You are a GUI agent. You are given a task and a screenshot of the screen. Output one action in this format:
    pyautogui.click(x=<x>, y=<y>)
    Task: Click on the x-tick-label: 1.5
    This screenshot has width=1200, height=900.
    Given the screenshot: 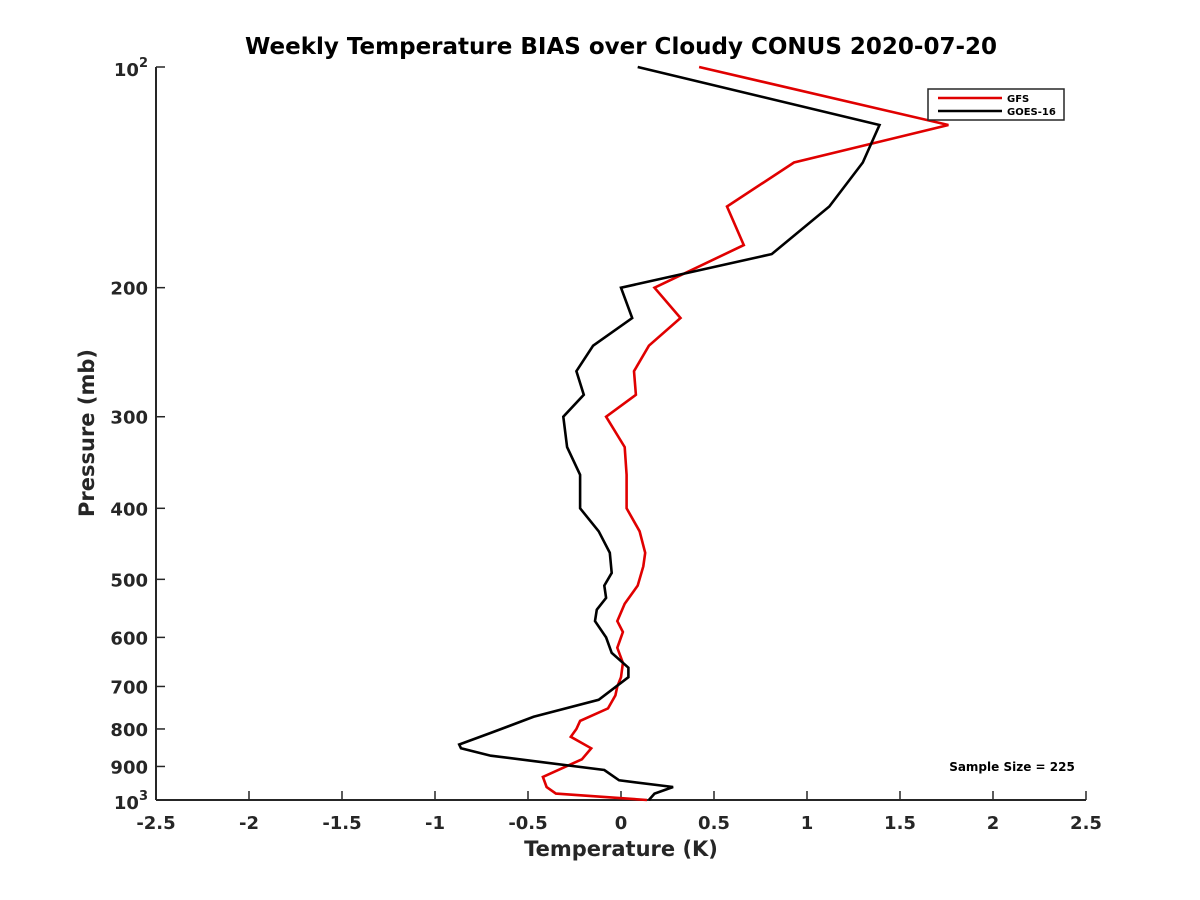 What is the action you would take?
    pyautogui.click(x=900, y=823)
    